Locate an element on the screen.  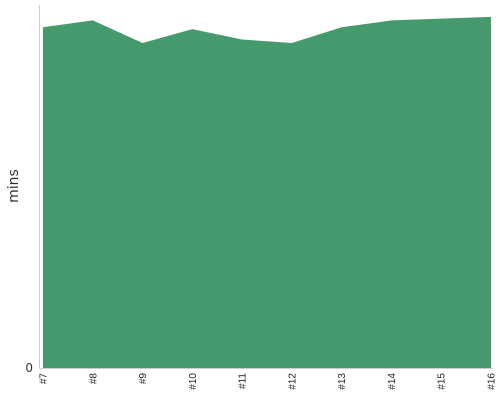
x-tick-label: #11 is located at coordinates (243, 381).